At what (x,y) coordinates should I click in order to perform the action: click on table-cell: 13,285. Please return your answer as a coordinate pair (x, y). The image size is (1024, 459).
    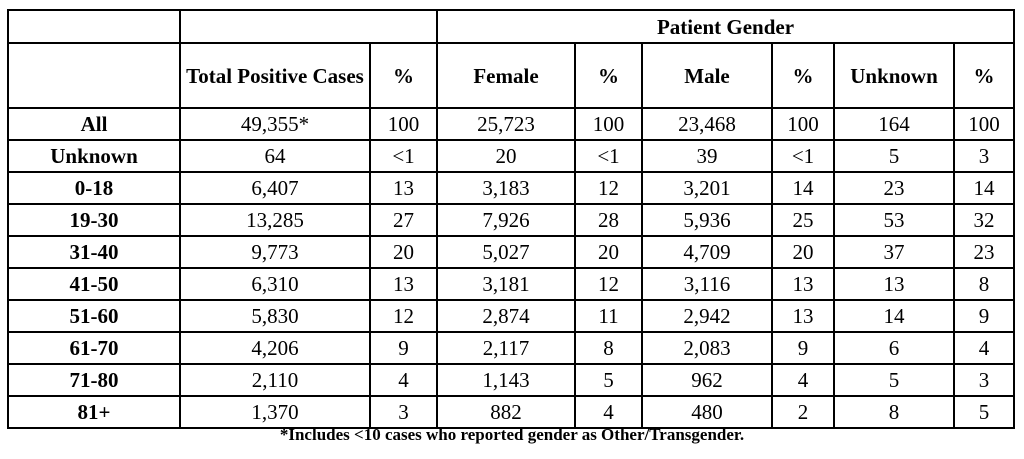
    Looking at the image, I should click on (275, 220).